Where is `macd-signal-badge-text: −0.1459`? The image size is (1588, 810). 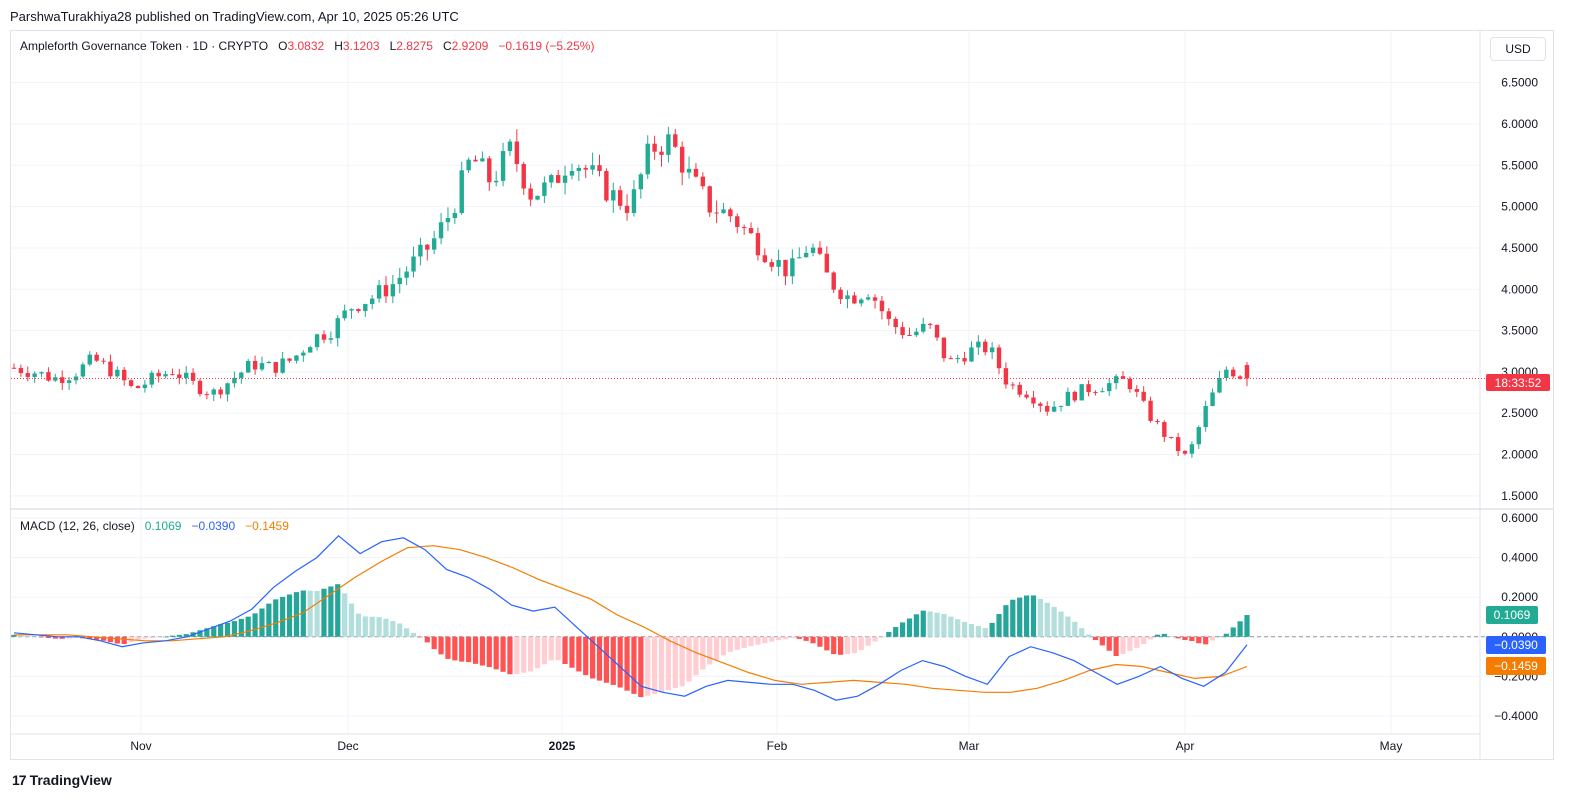
macd-signal-badge-text: −0.1459 is located at coordinates (1516, 666).